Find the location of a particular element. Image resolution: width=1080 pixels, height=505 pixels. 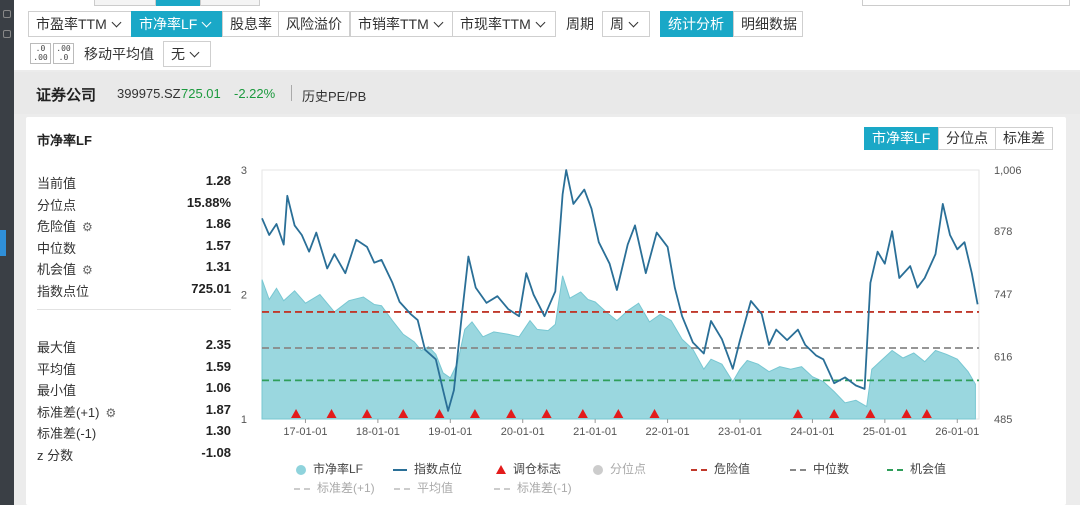

legend-item: 机会值 is located at coordinates (916, 468).